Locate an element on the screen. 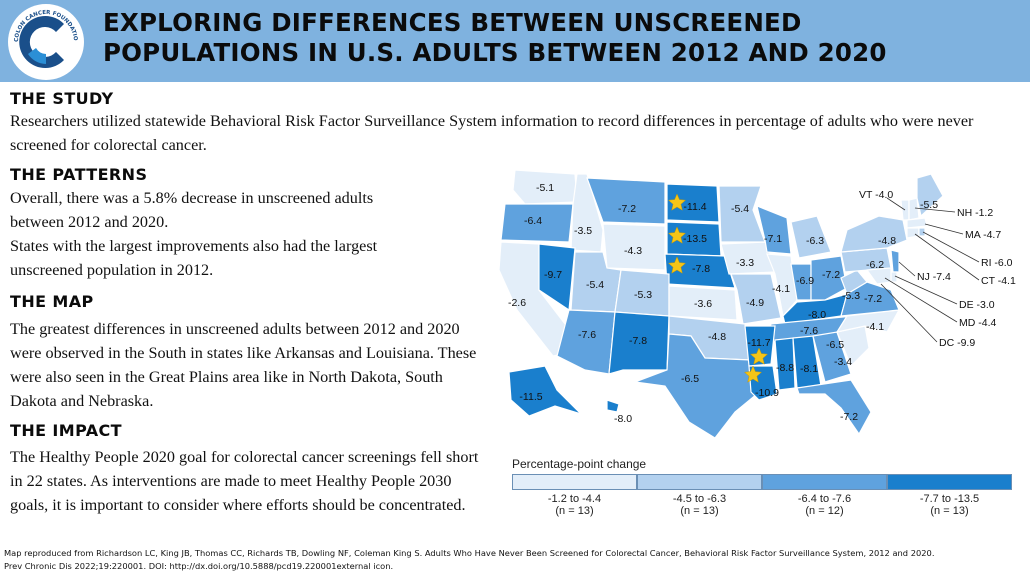 This screenshot has width=1030, height=579. star-icon-ne is located at coordinates (677, 265).